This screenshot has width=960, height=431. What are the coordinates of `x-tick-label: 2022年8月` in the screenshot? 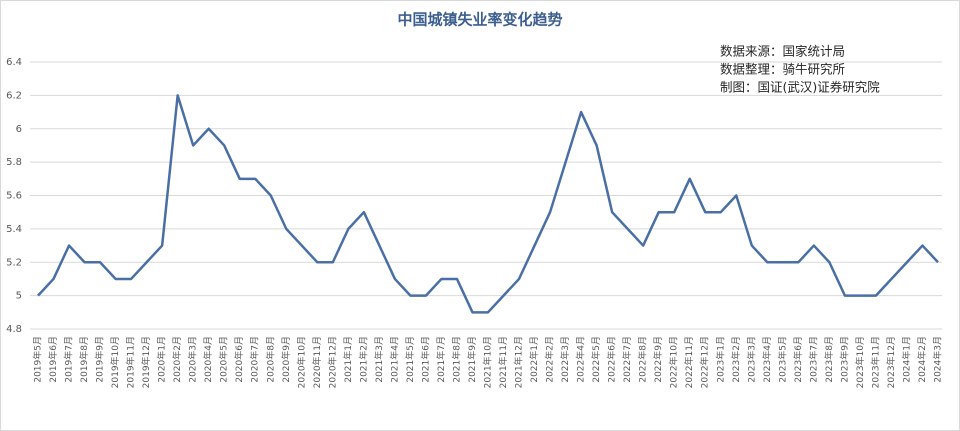 It's located at (643, 359).